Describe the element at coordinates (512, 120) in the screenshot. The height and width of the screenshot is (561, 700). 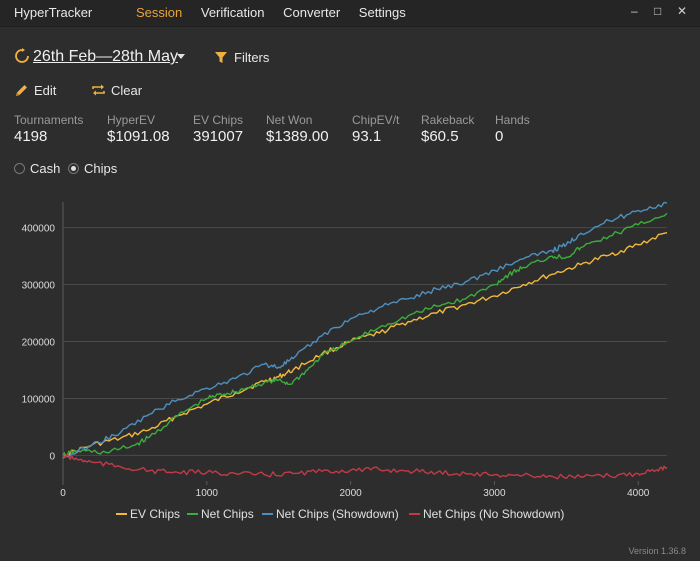
I see `stat-label: Hands` at that location.